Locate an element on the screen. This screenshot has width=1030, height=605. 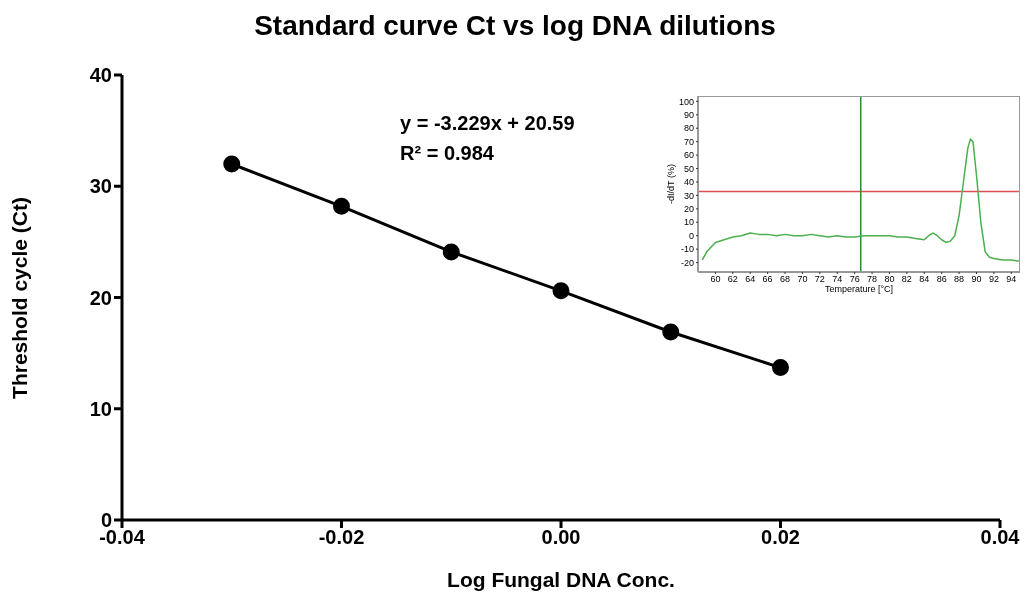
x-tick-label: 72 is located at coordinates (819, 279).